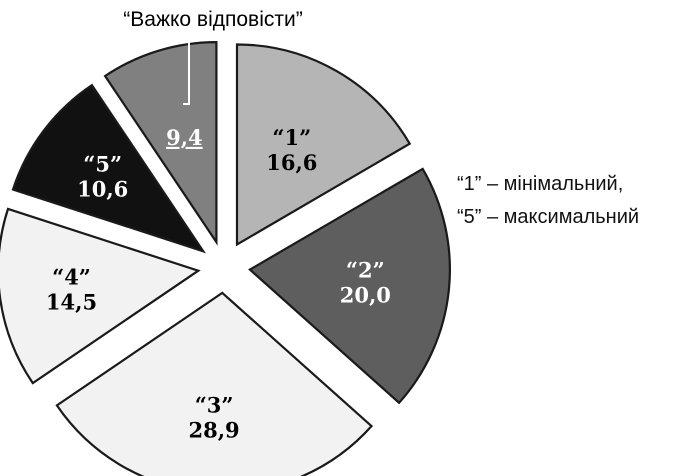  I want to click on slice-label: “3” 28,9, so click(214, 418).